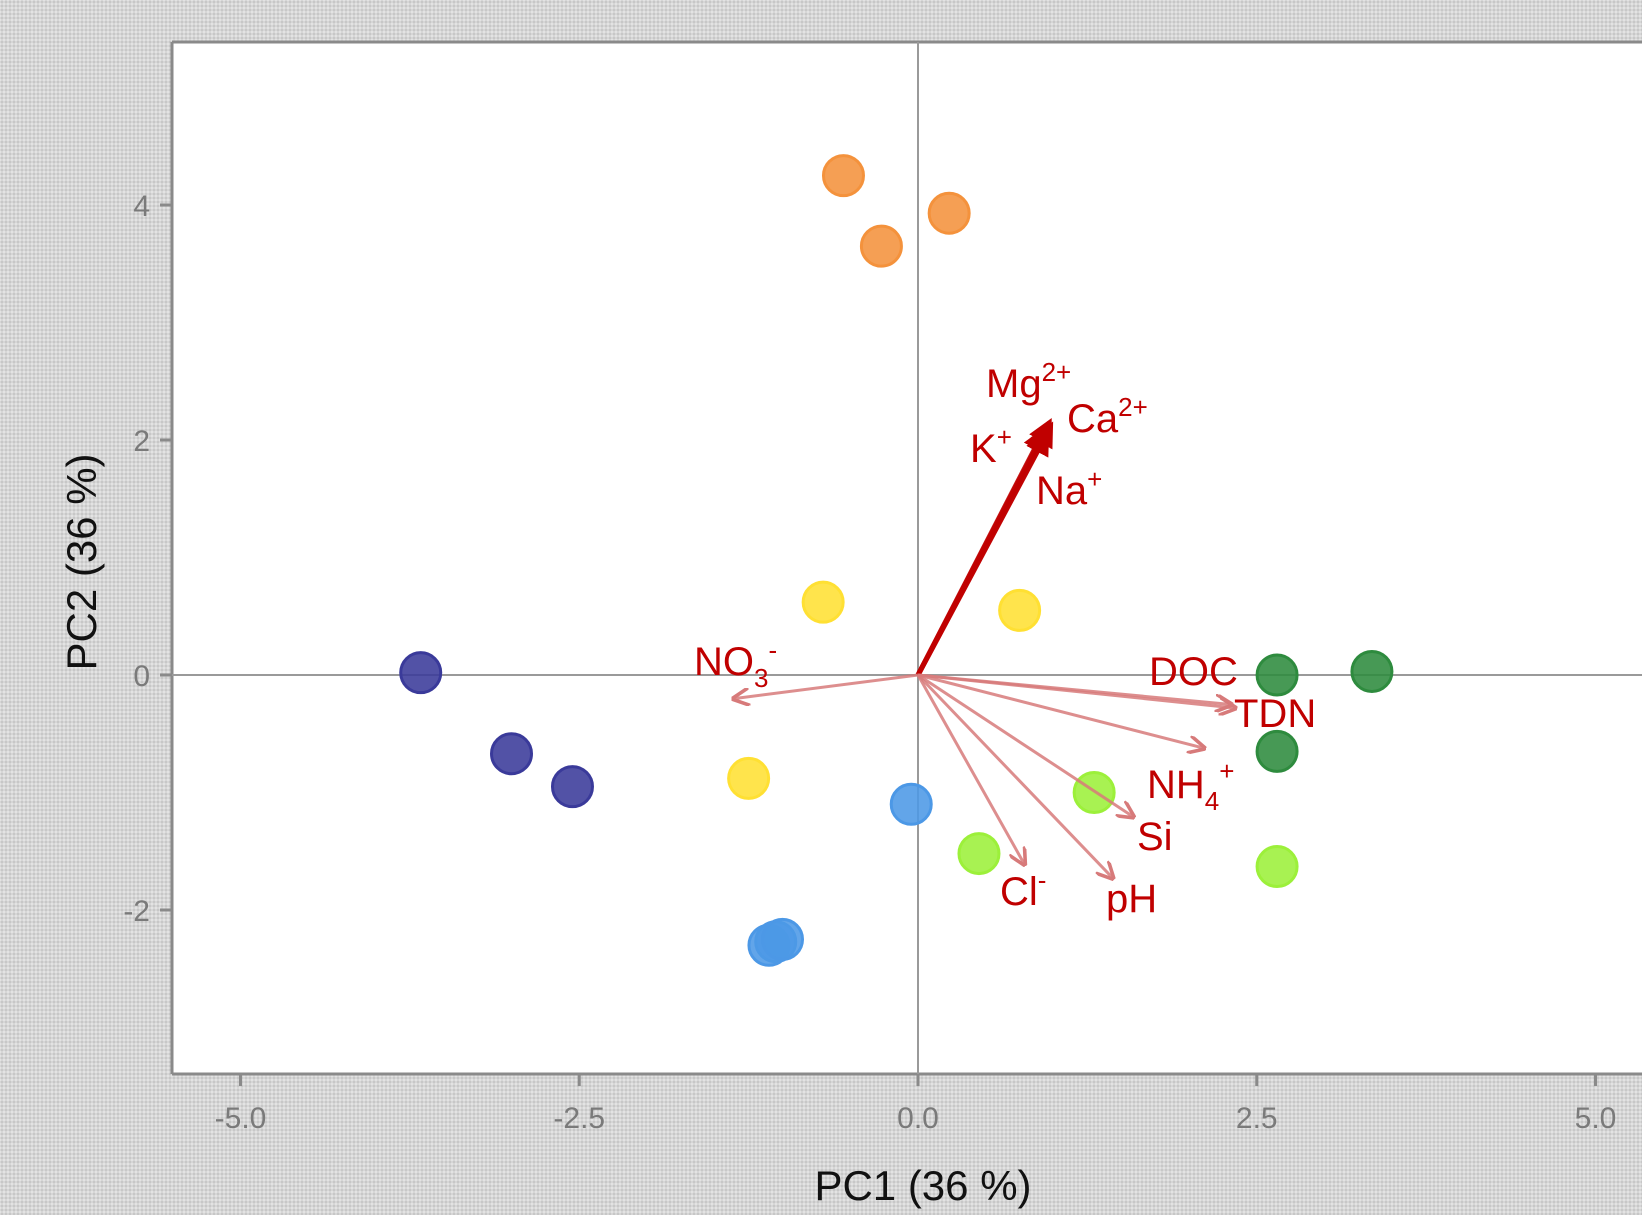 The width and height of the screenshot is (1642, 1215). What do you see at coordinates (982, 553) in the screenshot?
I see `loading-arrow-na` at bounding box center [982, 553].